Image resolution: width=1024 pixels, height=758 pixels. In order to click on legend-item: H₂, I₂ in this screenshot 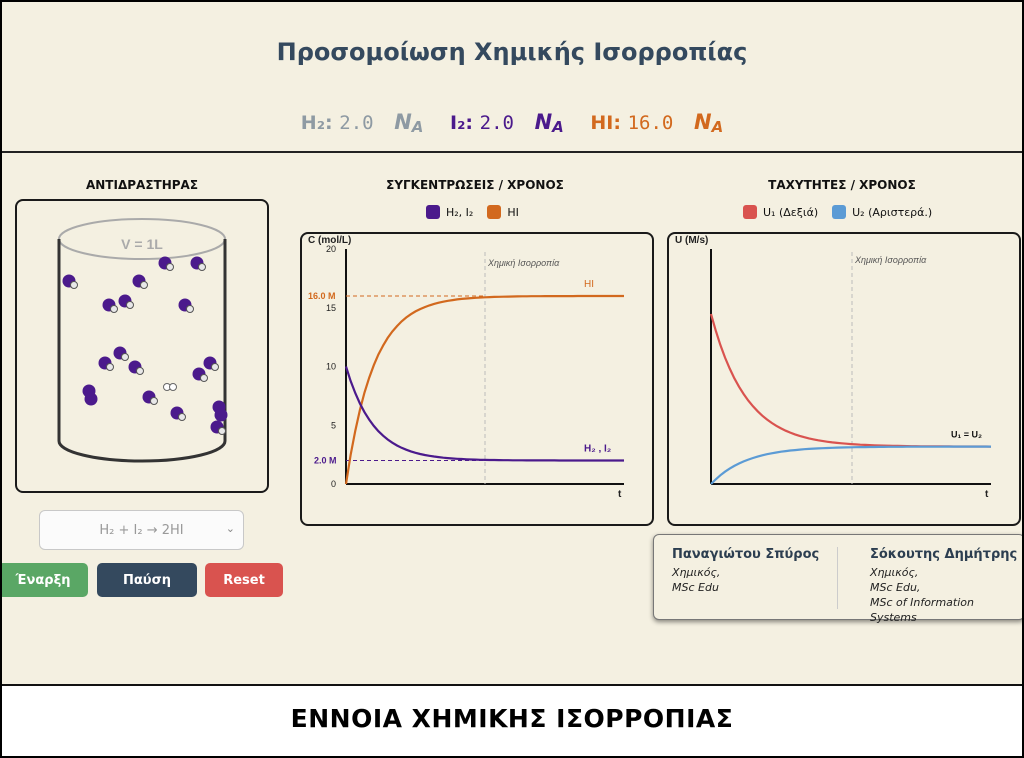, I will do `click(449, 212)`.